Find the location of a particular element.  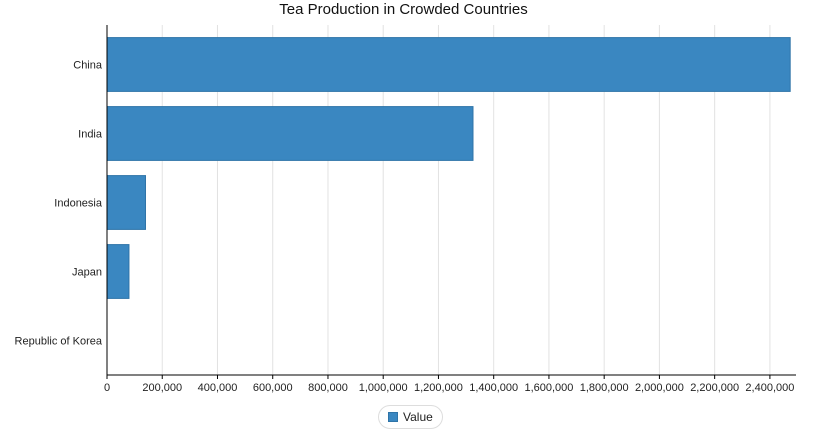

chart-title: Tea Production in Crowded Countries is located at coordinates (403, 9).